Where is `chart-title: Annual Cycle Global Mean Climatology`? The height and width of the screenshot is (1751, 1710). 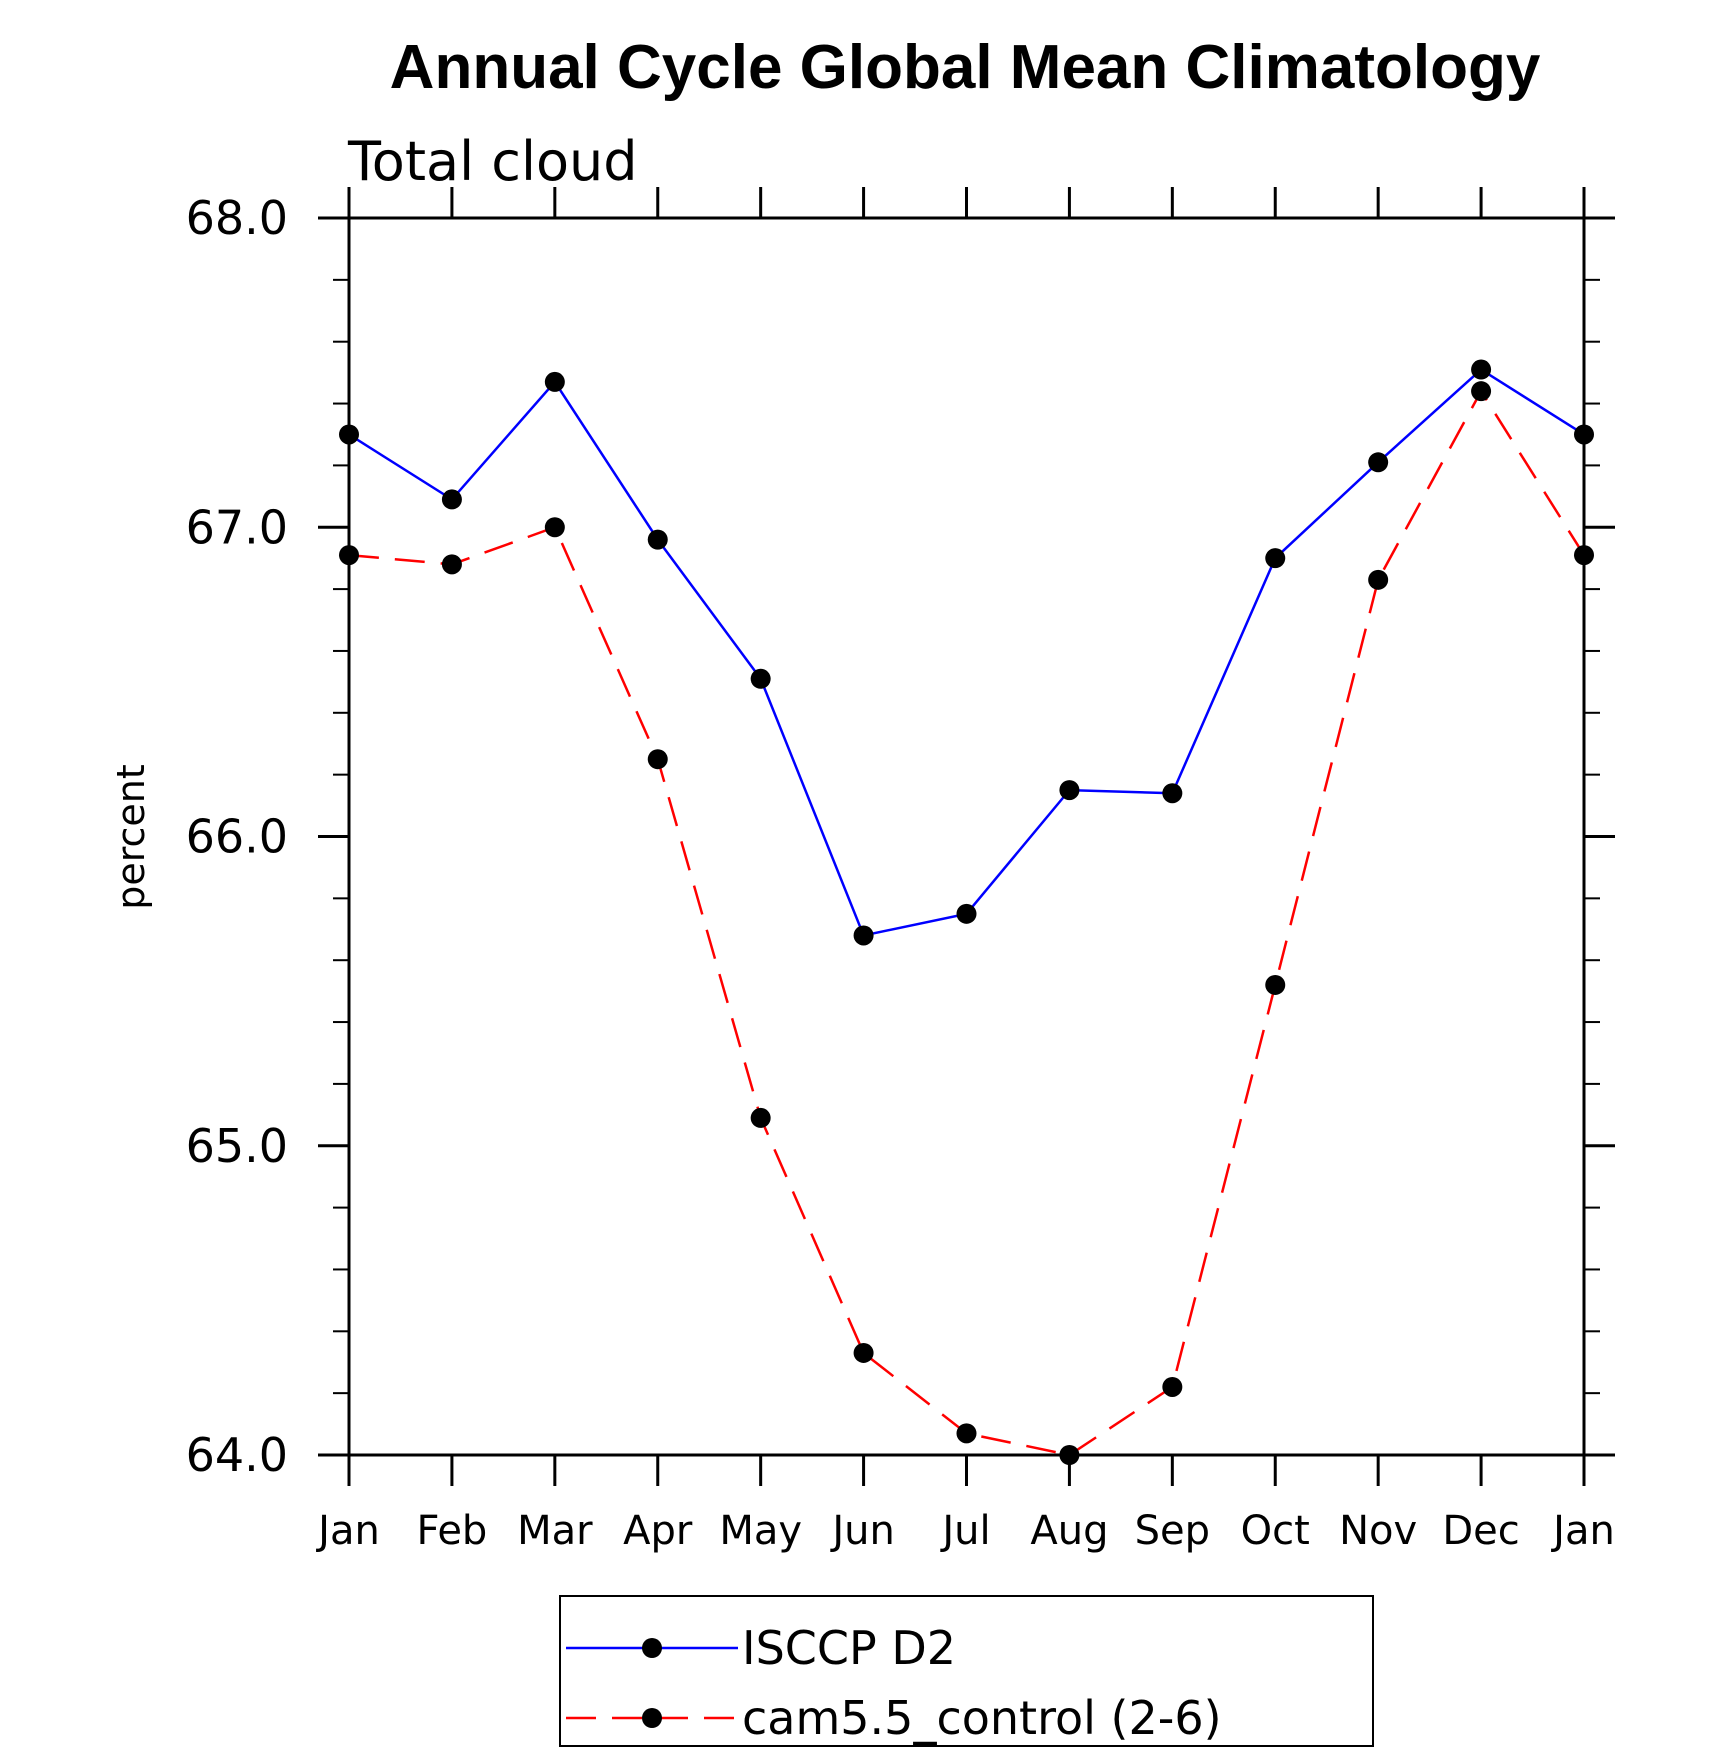
chart-title: Annual Cycle Global Mean Climatology is located at coordinates (965, 67).